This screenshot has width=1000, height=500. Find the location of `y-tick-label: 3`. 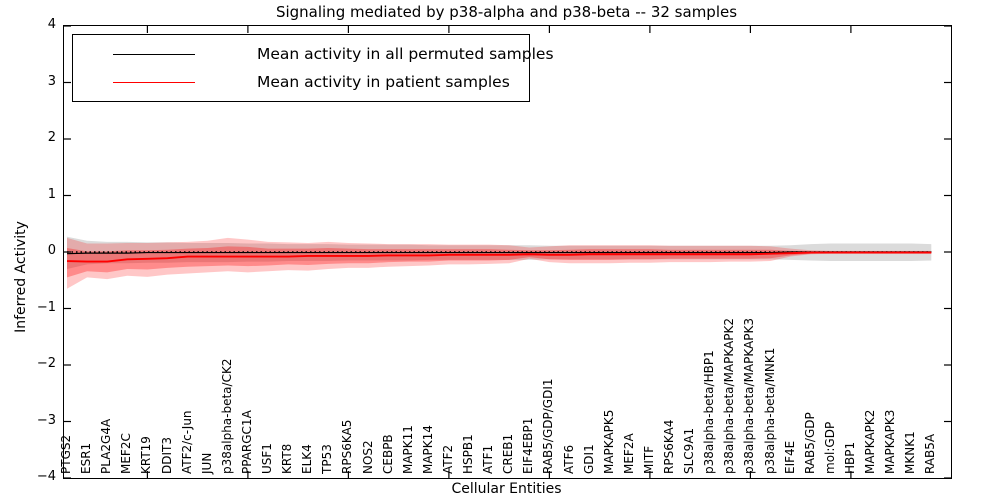

y-tick-label: 3 is located at coordinates (51, 81).